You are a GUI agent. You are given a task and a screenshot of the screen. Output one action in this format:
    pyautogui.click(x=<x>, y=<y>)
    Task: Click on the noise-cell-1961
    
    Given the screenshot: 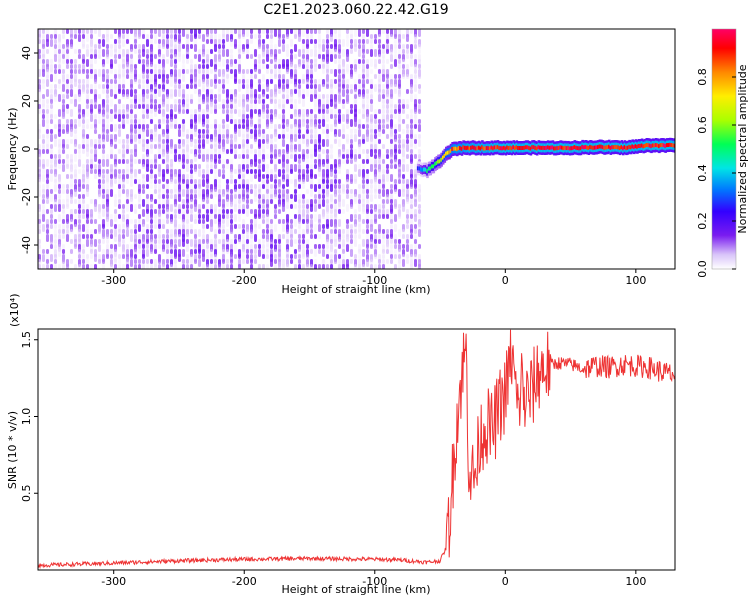 What is the action you would take?
    pyautogui.click(x=247, y=81)
    